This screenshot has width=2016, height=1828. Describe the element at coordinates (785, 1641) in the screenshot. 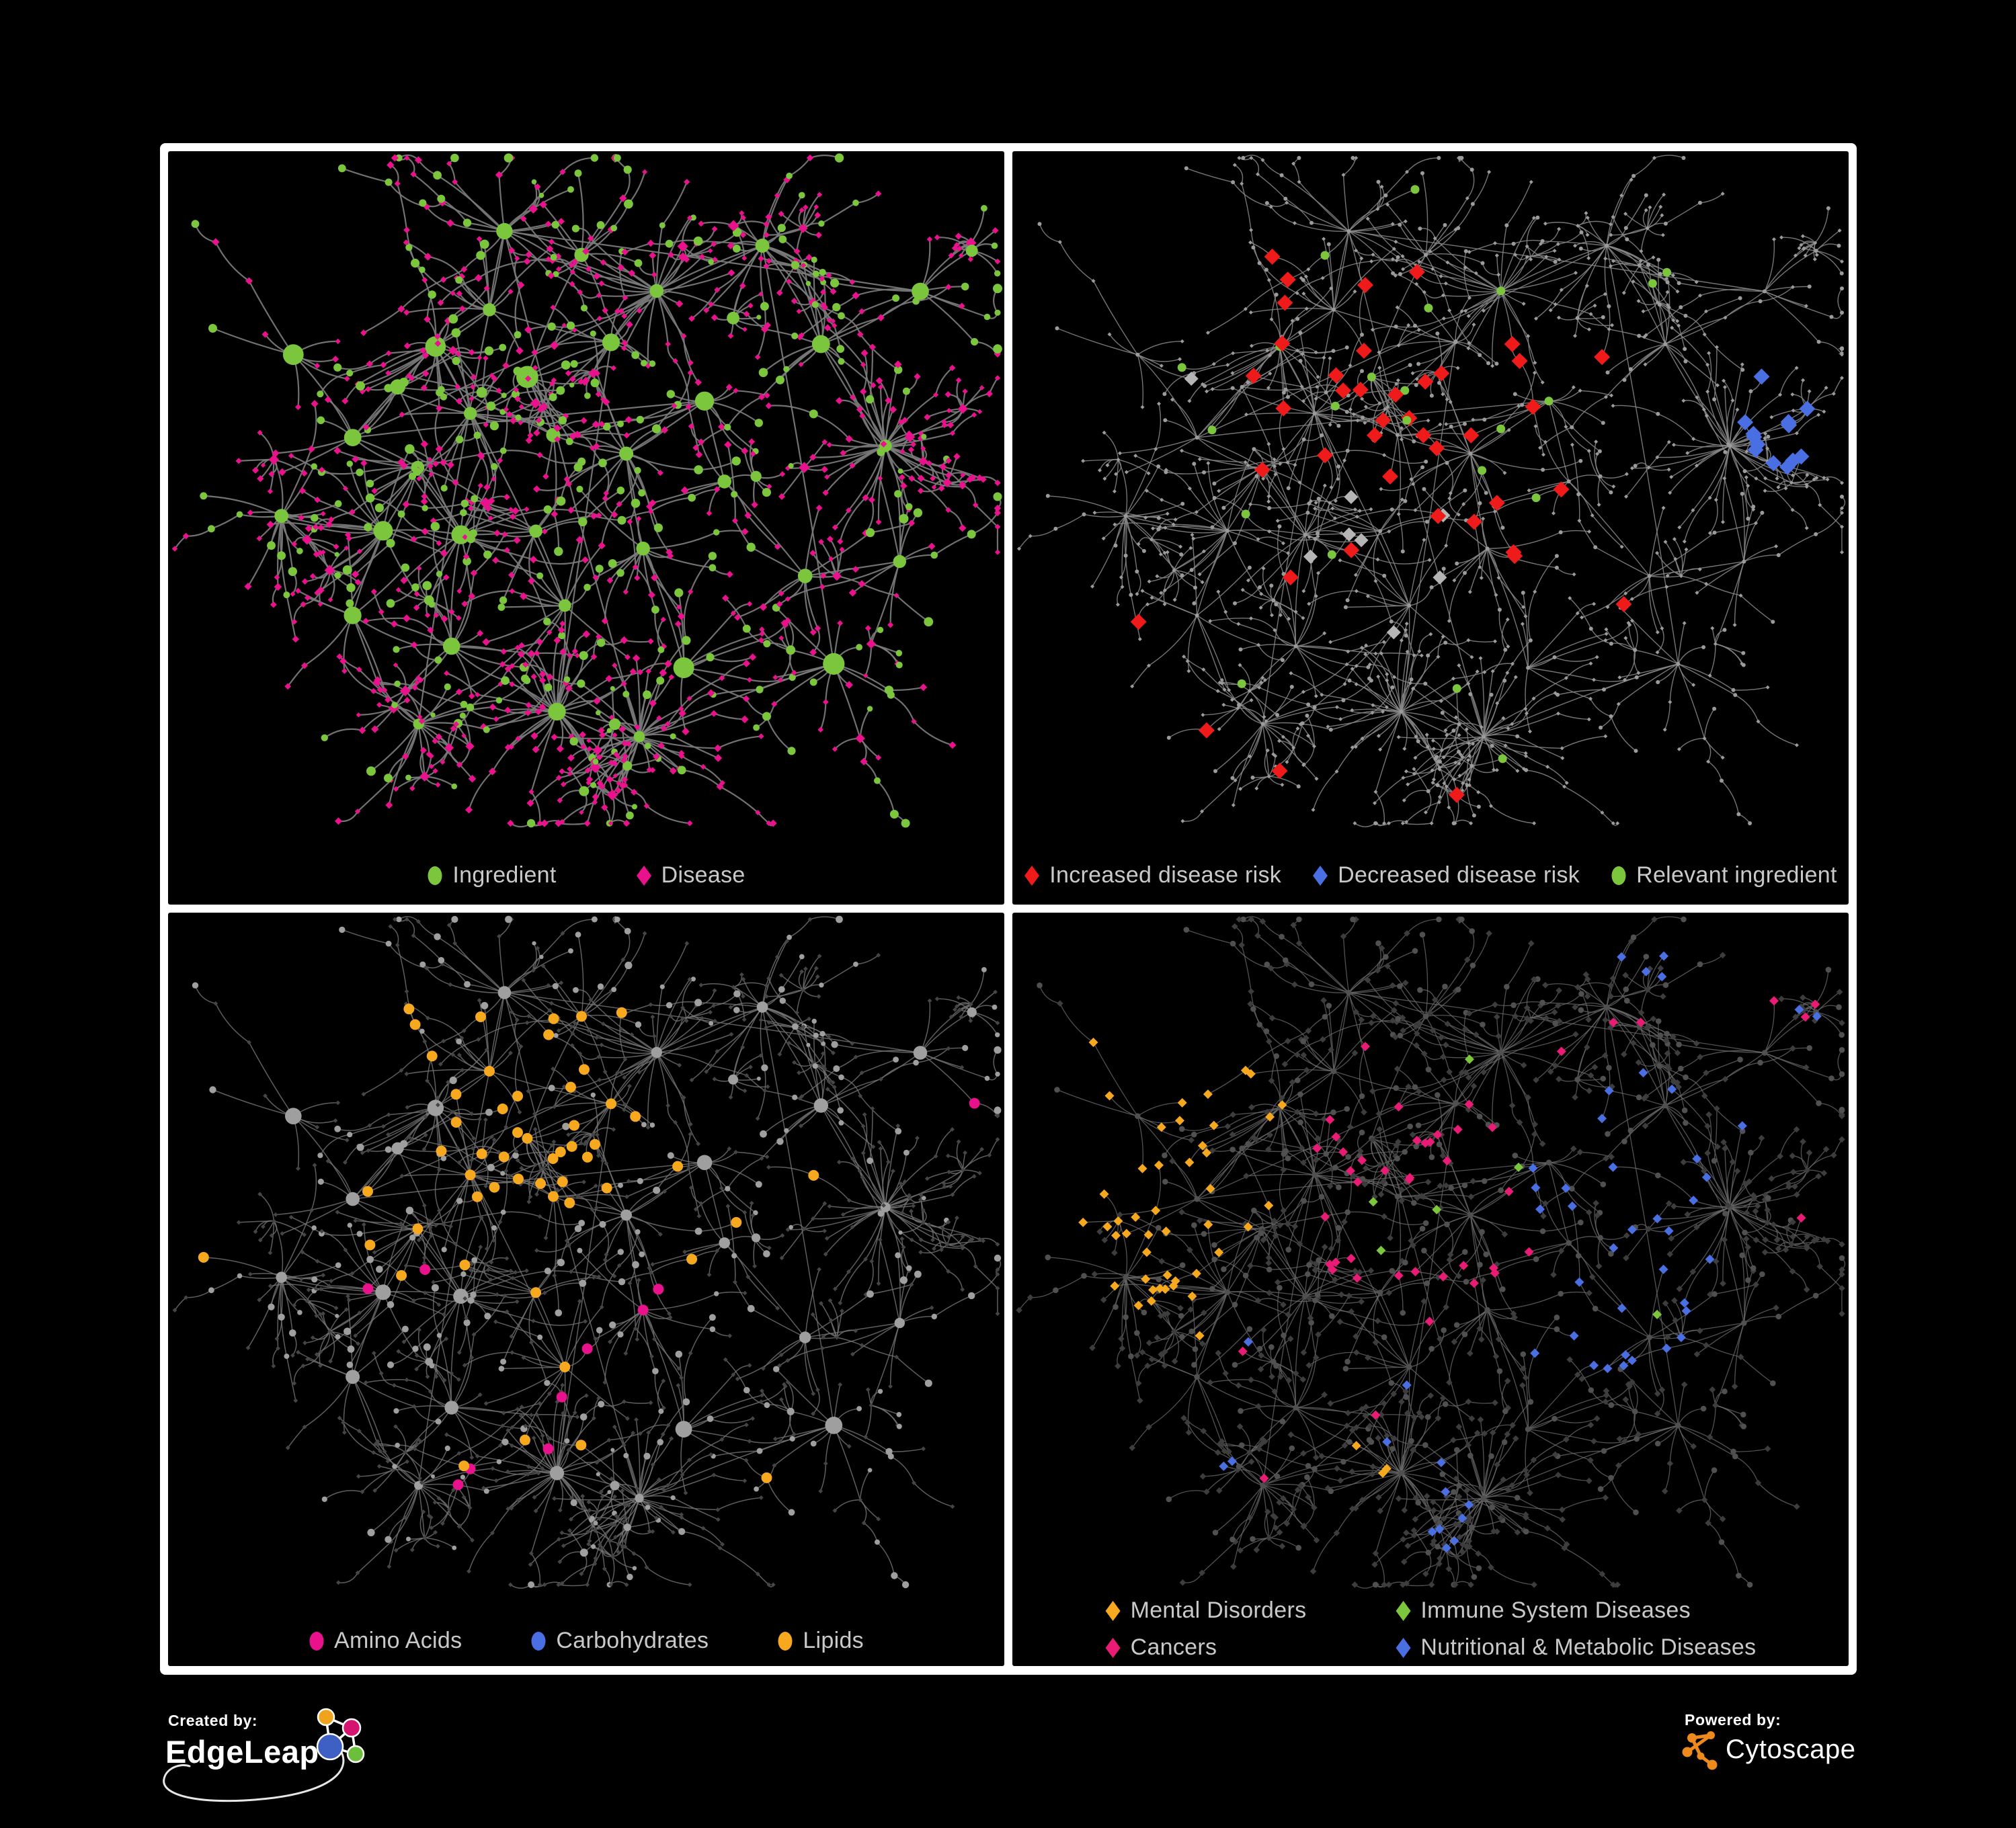

I see `lipids-swatch-icon` at that location.